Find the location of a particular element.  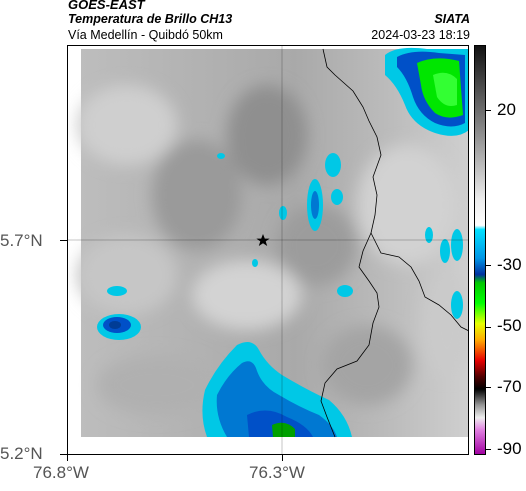

lon-label: 76.3°W is located at coordinates (277, 472).